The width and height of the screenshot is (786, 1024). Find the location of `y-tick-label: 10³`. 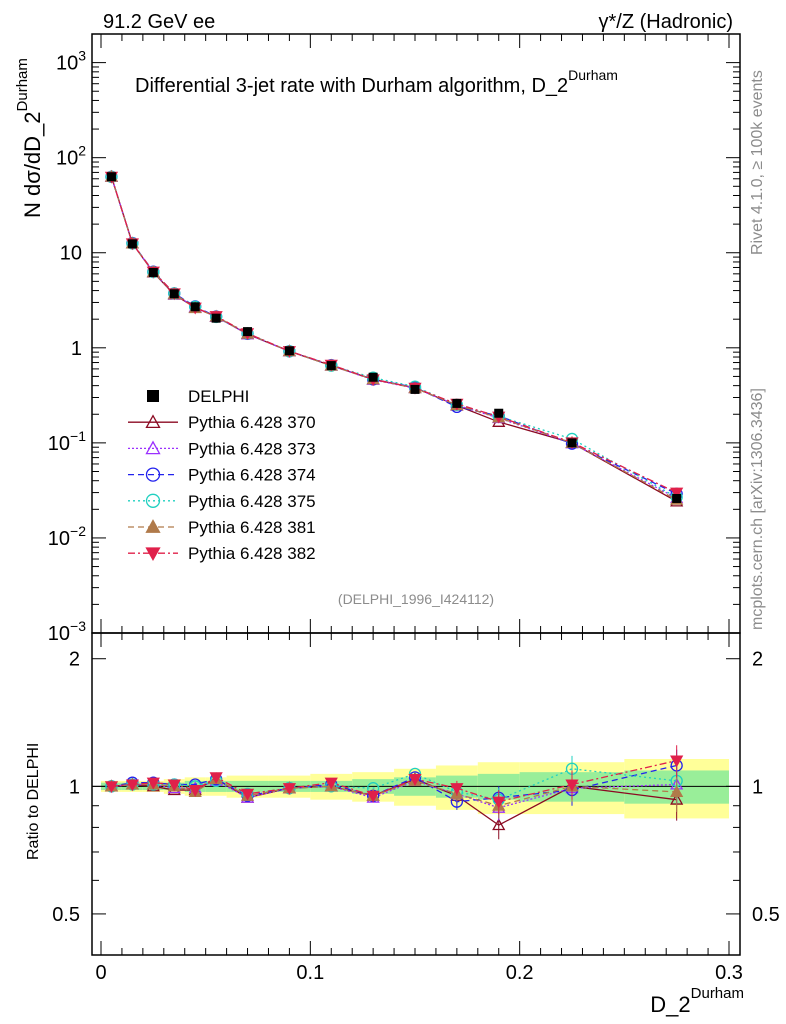

y-tick-label: 10³ is located at coordinates (71, 61).